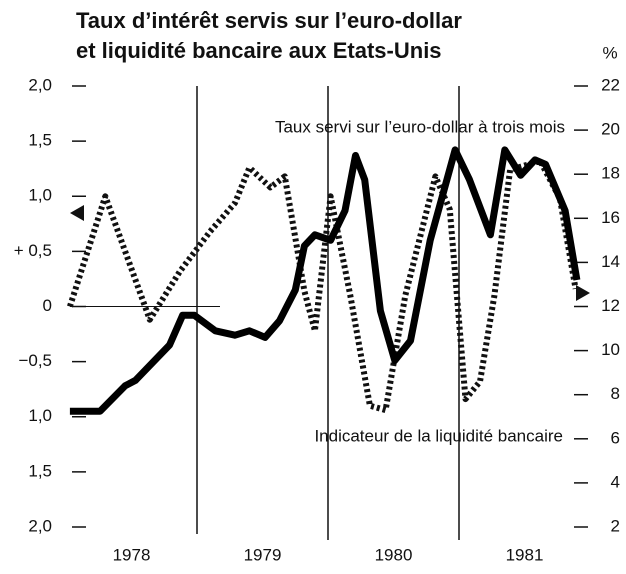 Image resolution: width=626 pixels, height=574 pixels. What do you see at coordinates (610, 173) in the screenshot?
I see `y2-tick-label: 18` at bounding box center [610, 173].